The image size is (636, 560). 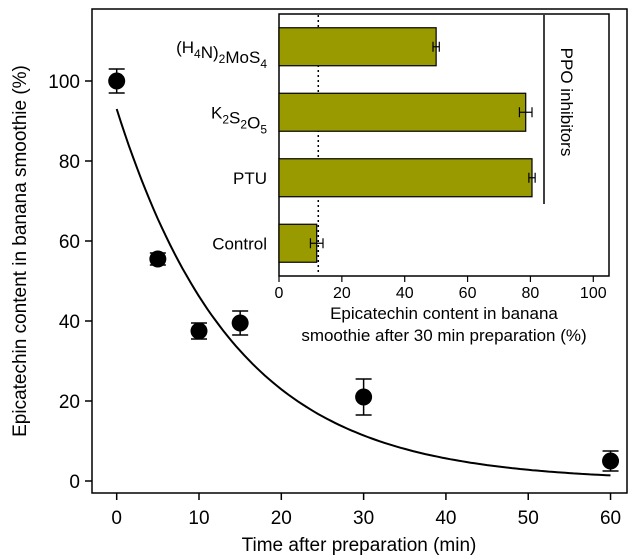 I want to click on inset-category-label: Control, so click(x=239, y=243).